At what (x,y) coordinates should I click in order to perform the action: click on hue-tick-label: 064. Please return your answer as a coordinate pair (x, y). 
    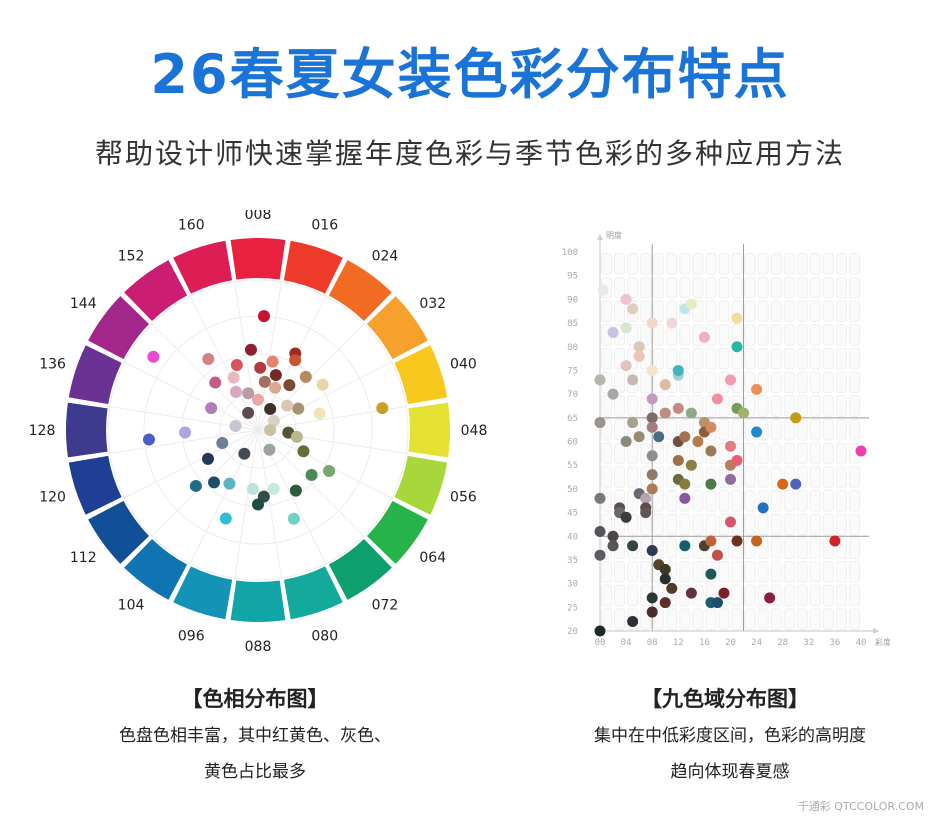
    Looking at the image, I should click on (432, 558).